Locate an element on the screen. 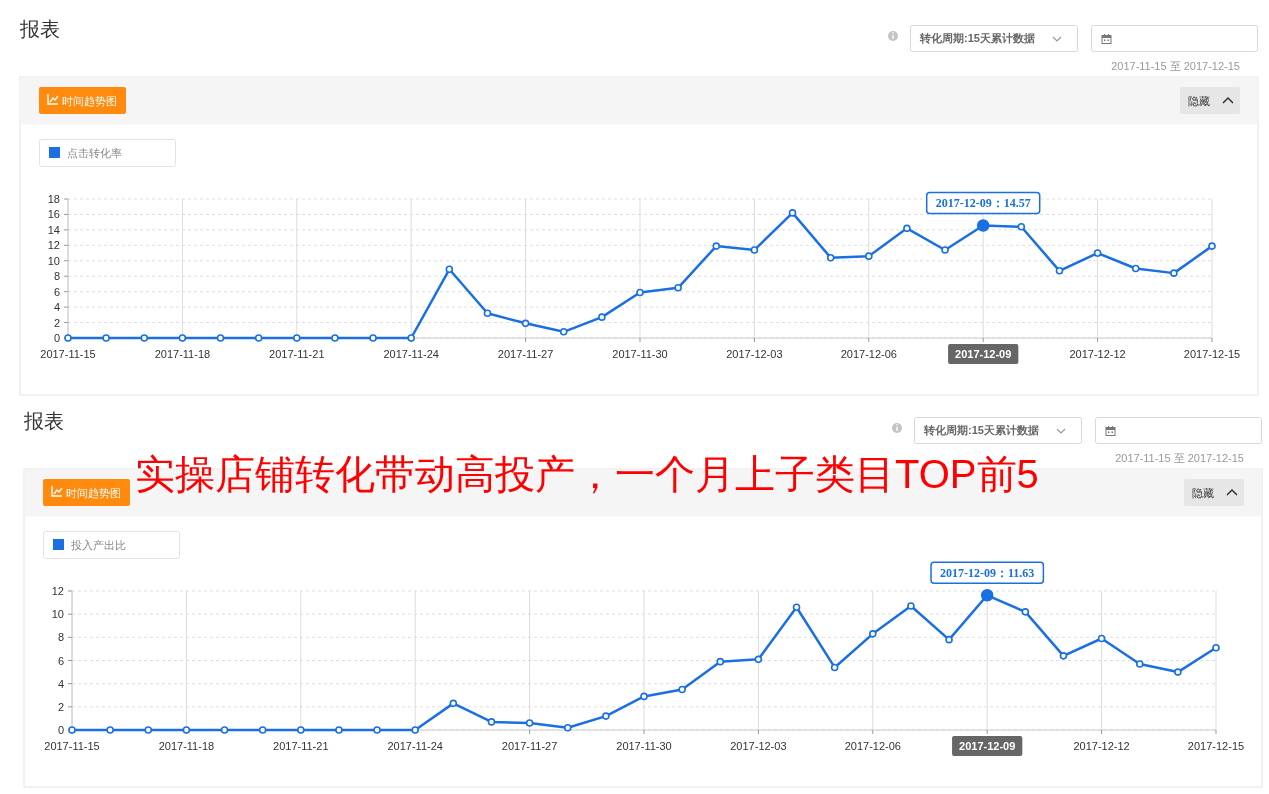 The height and width of the screenshot is (794, 1269). legend-label: 点击转化率 is located at coordinates (94, 153).